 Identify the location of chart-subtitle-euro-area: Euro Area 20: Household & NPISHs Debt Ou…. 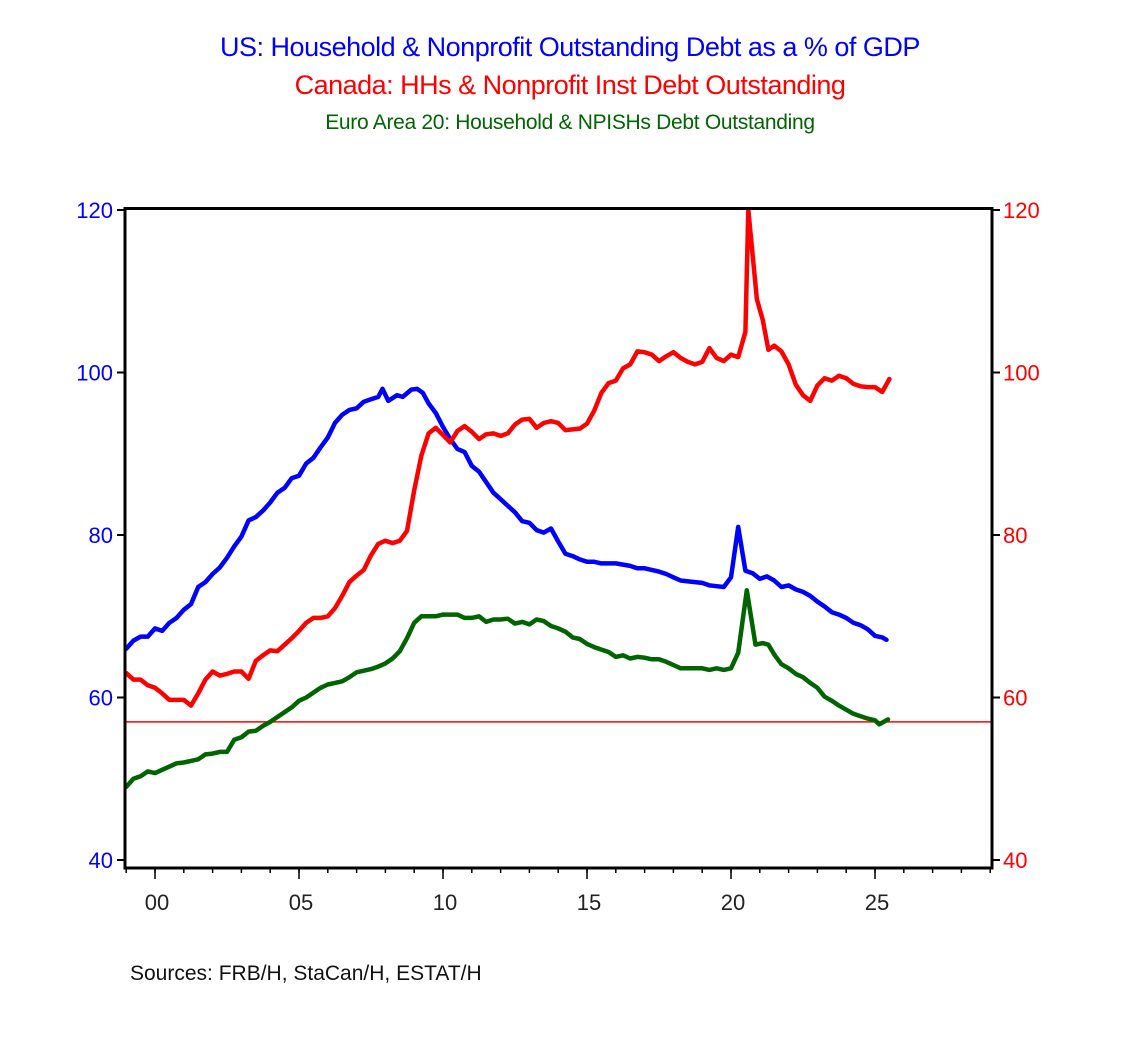
(570, 122).